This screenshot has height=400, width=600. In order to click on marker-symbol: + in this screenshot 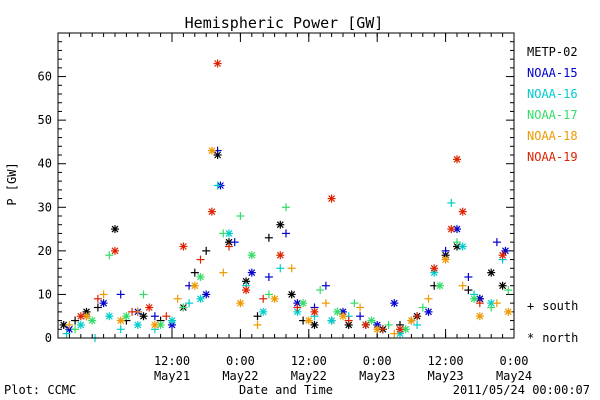, I will do `click(530, 306)`.